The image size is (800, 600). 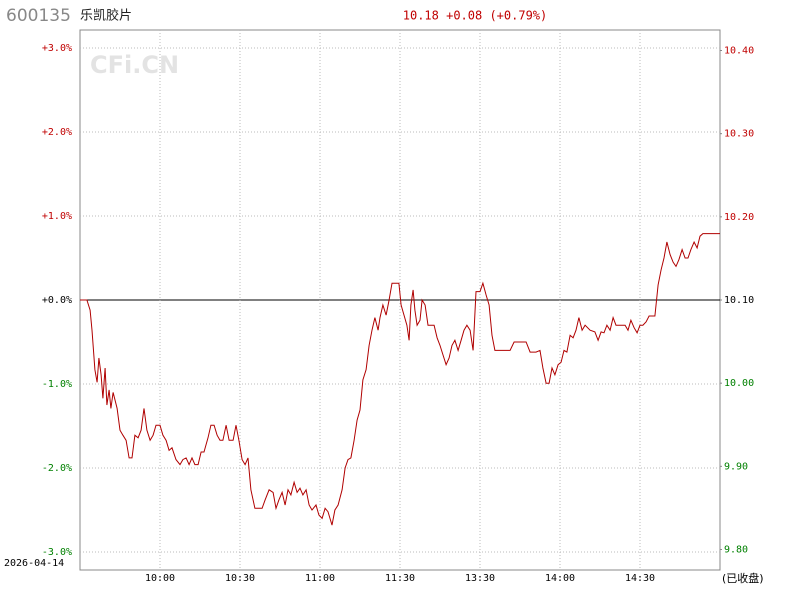 What do you see at coordinates (134, 65) in the screenshot?
I see `watermark: CFi.CN` at bounding box center [134, 65].